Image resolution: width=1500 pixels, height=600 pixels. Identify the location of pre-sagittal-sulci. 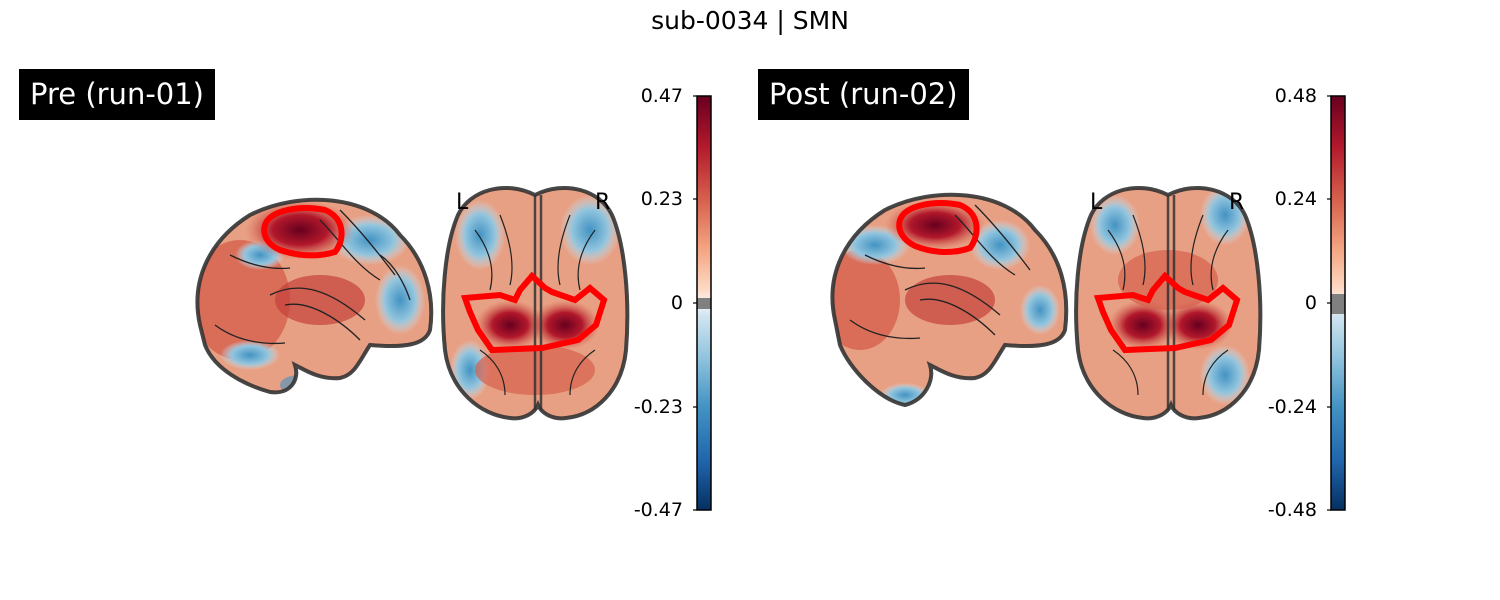
(312, 277).